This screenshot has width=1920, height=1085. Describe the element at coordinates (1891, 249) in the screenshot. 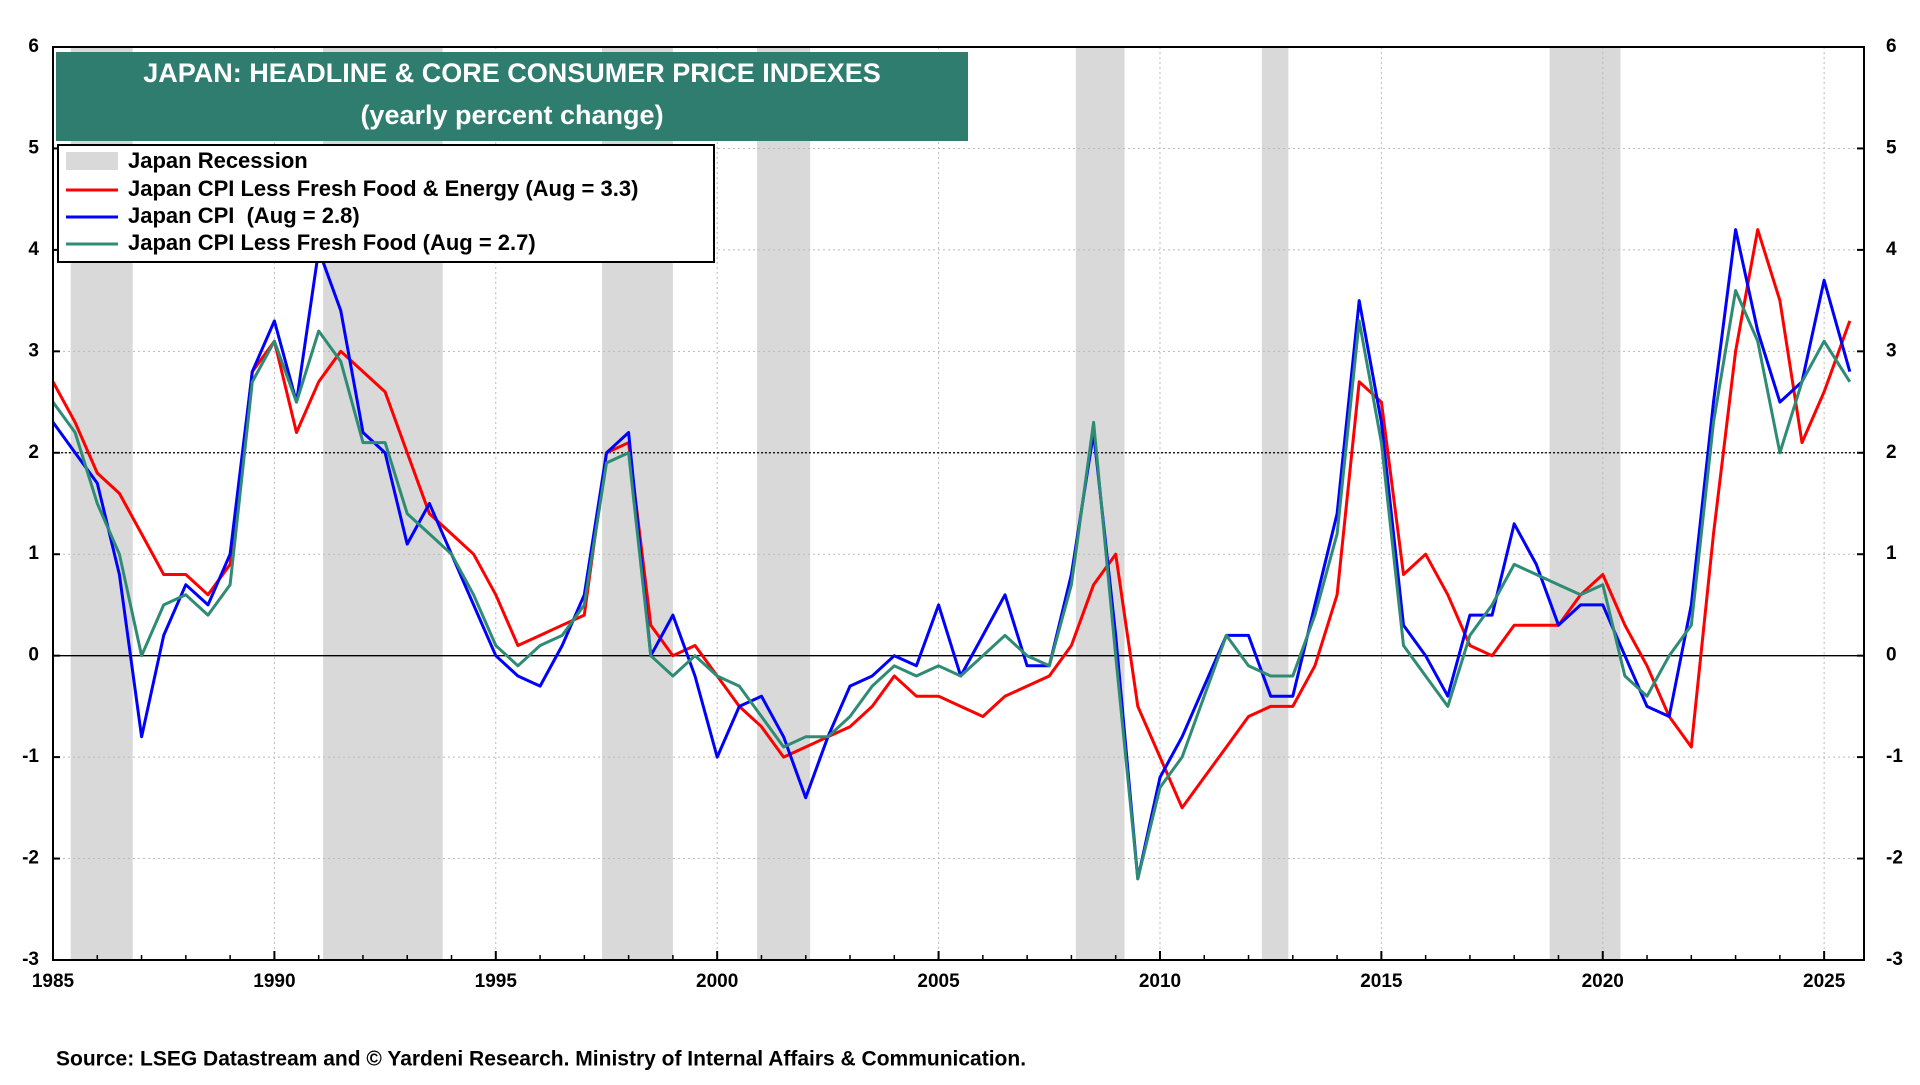

I see `y2-tick-label: 4` at that location.